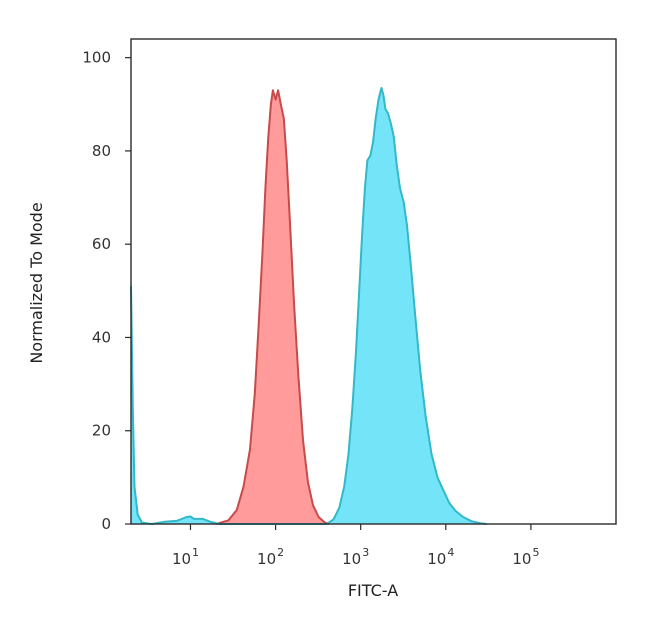 This screenshot has height=624, width=650. Describe the element at coordinates (450, 552) in the screenshot. I see `x-tick-exponent: 4` at that location.